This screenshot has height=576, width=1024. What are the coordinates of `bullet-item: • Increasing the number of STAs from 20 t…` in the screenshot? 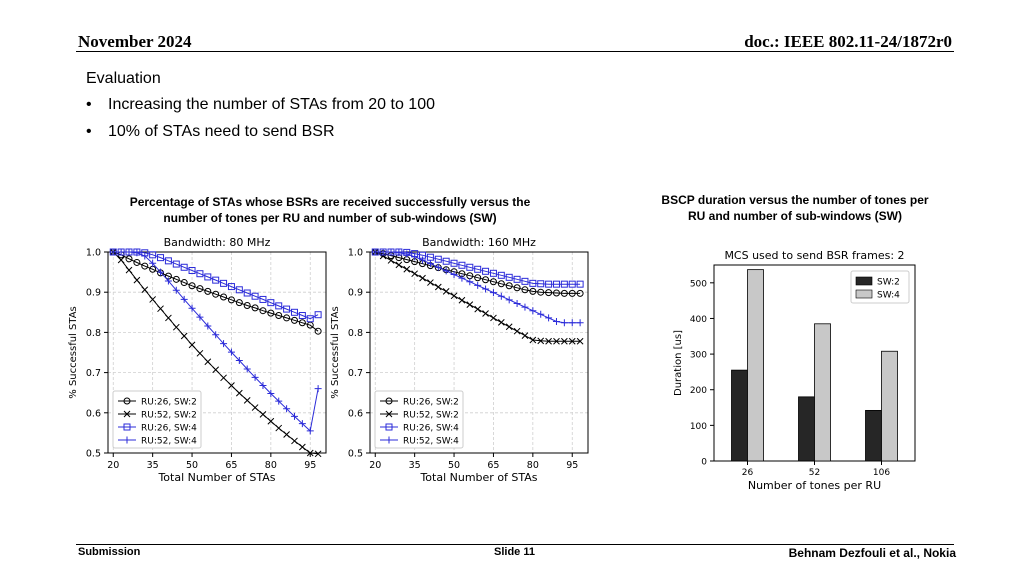 It's located at (260, 109).